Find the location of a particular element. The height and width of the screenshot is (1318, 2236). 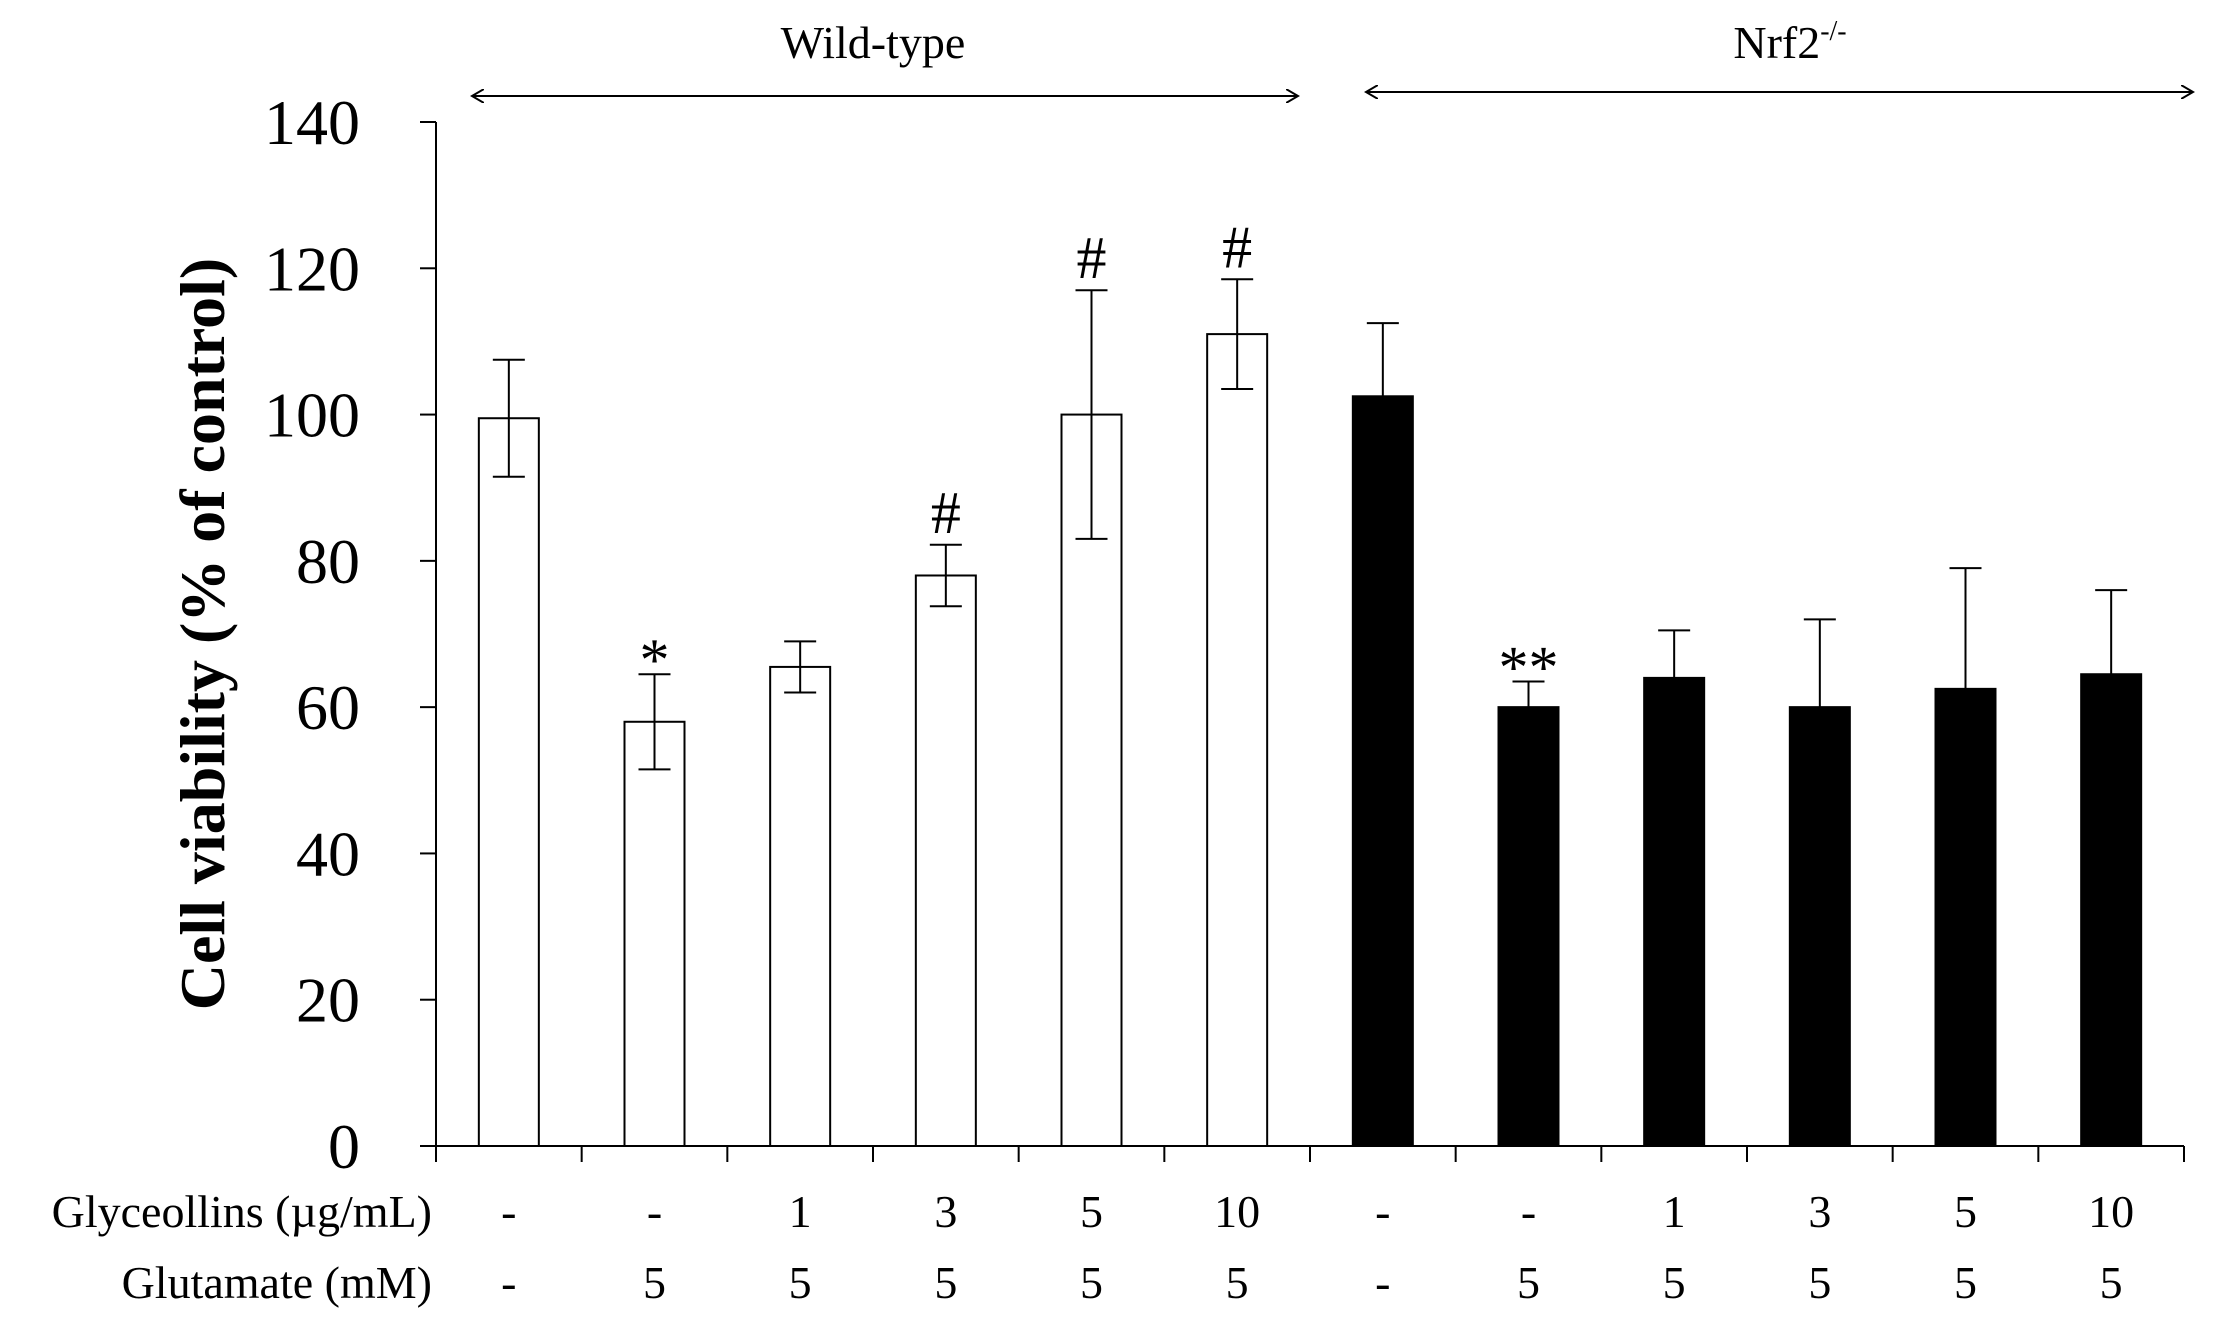

glutamate-row-label: Glutamate (mM) is located at coordinates (277, 1282).